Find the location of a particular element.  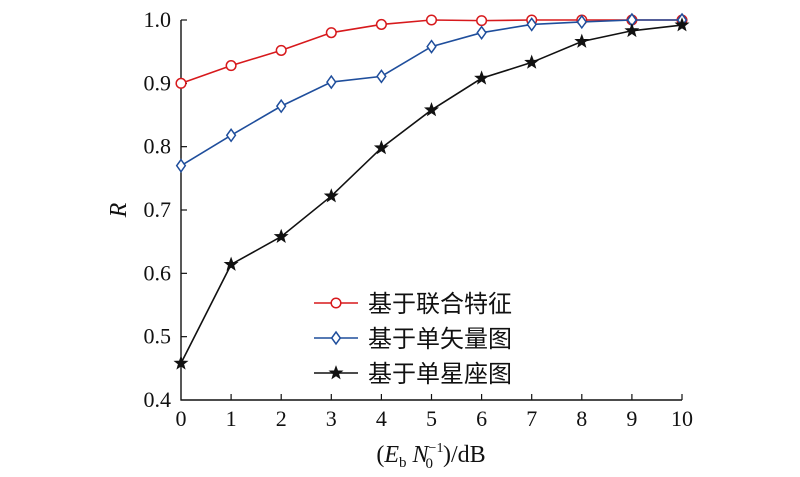

legend-label: 基于单矢量图 is located at coordinates (440, 339).